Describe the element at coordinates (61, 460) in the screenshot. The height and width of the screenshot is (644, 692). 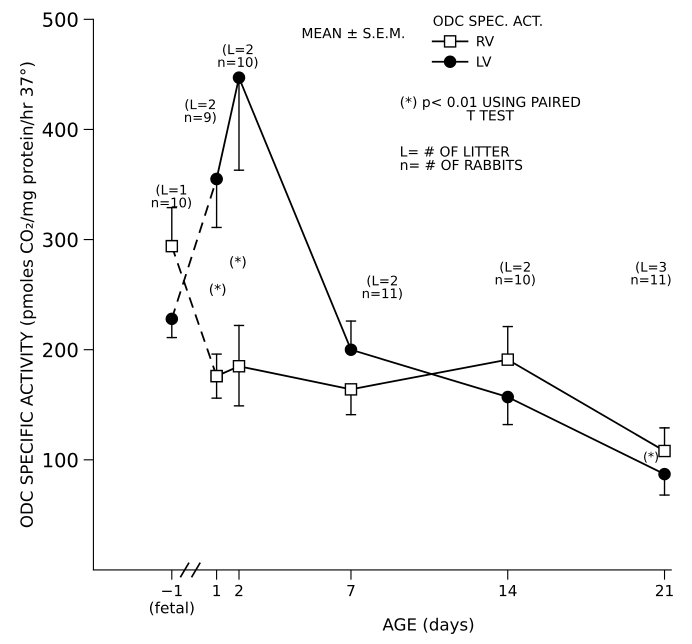
I see `y-tick-label: 100` at that location.